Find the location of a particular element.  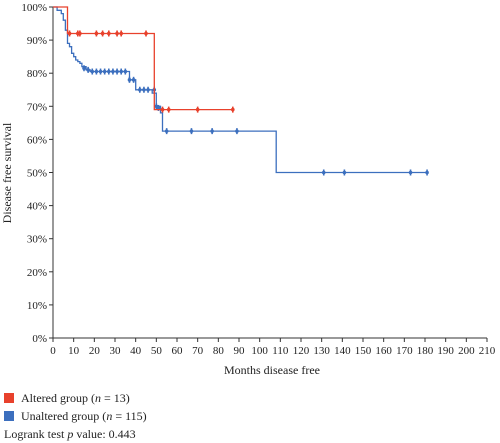

legend-label-unaltered: Unaltered group (n = 115) is located at coordinates (84, 415).